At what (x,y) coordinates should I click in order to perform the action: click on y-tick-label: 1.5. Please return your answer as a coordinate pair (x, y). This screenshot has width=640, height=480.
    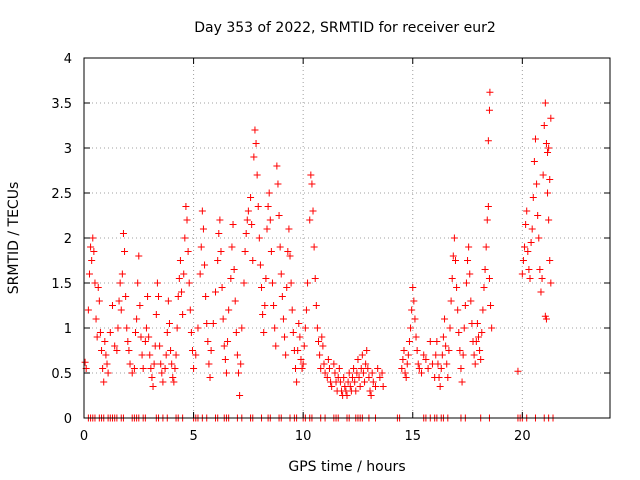
    Looking at the image, I should click on (61, 284).